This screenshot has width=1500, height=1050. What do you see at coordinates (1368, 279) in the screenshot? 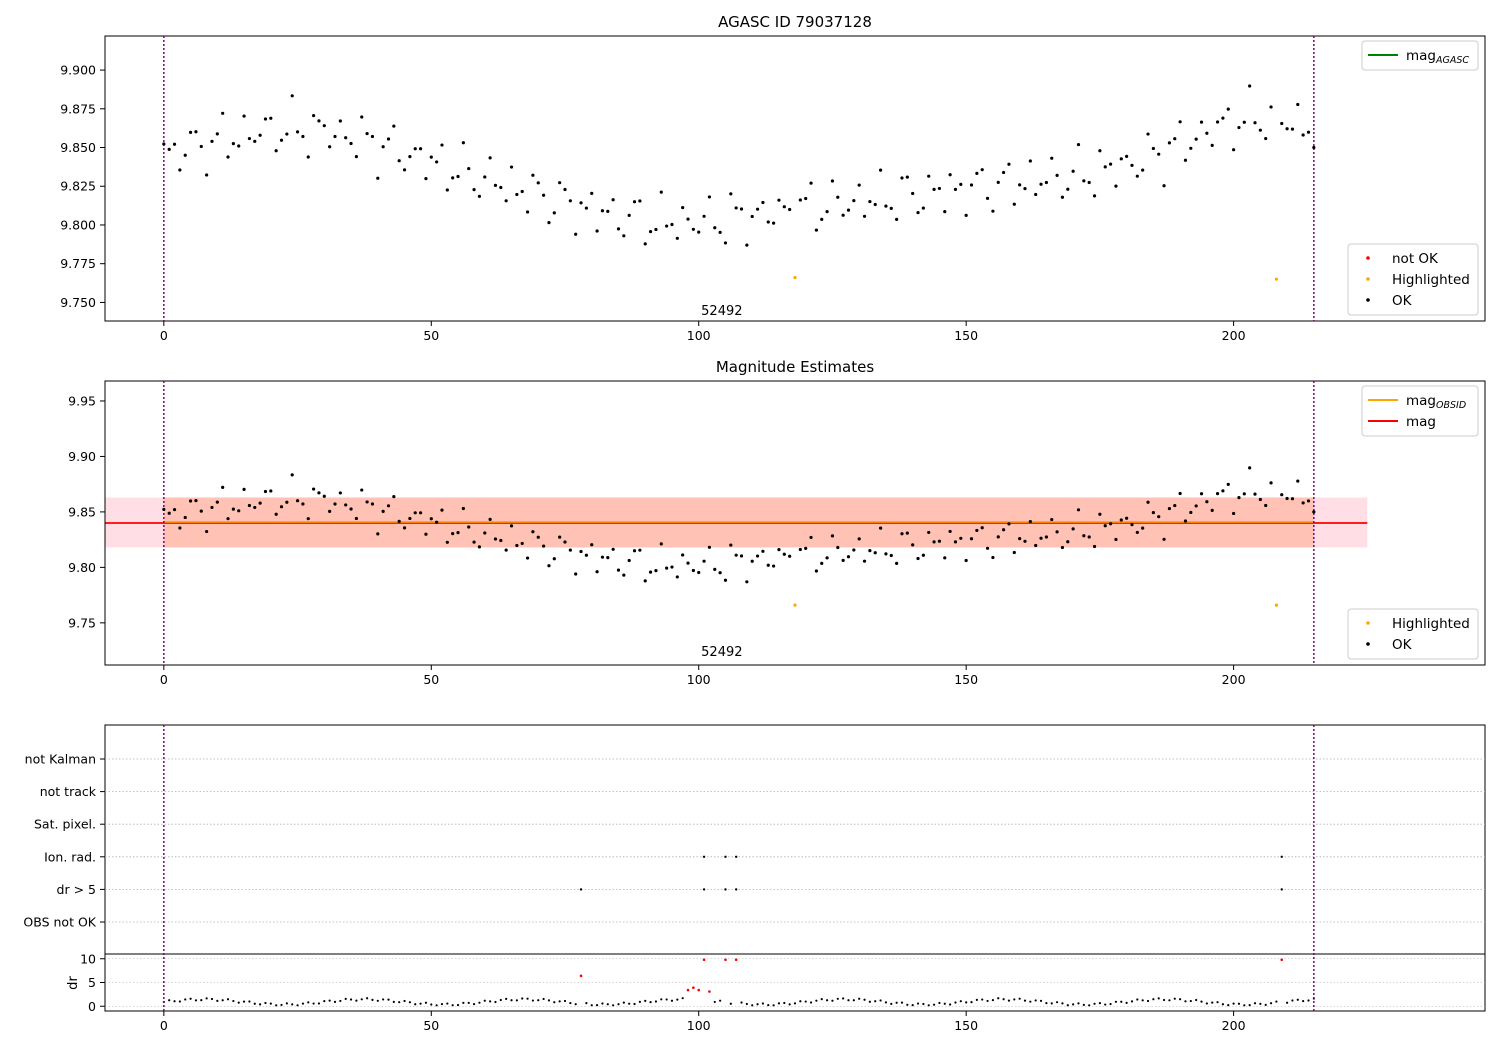
I see `legend-marker-swatch` at bounding box center [1368, 279].